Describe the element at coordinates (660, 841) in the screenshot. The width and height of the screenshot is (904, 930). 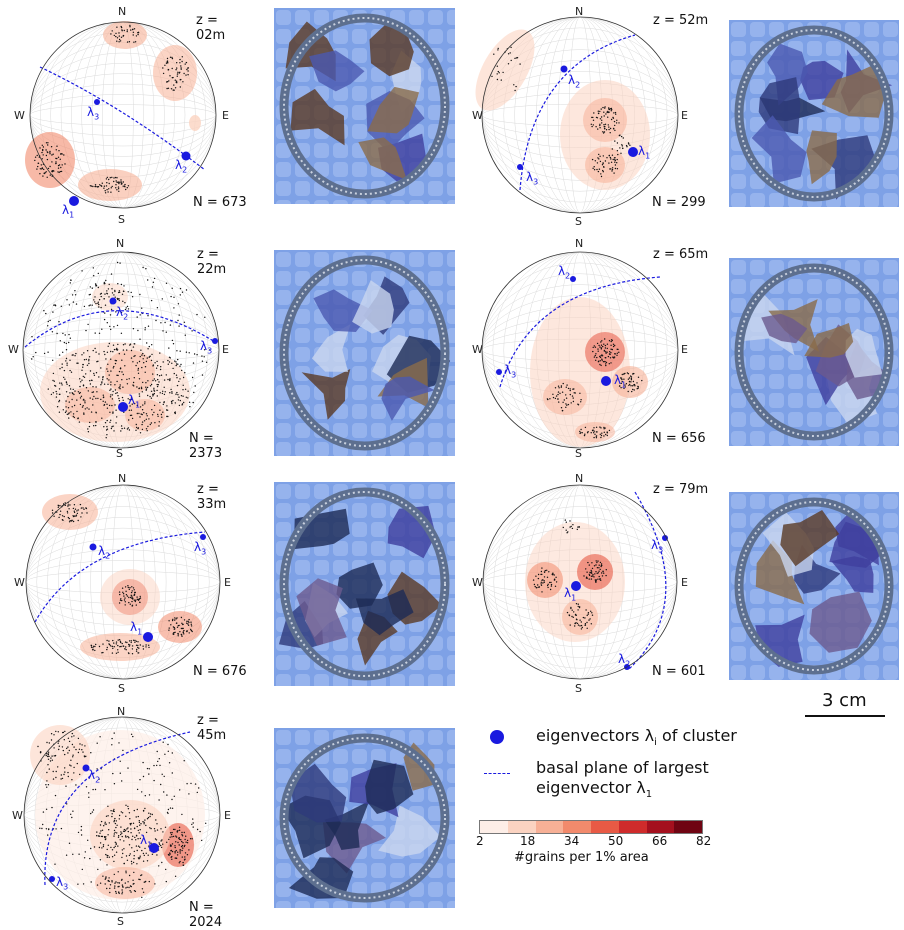
I see `colorbar-tick-label: 66` at that location.